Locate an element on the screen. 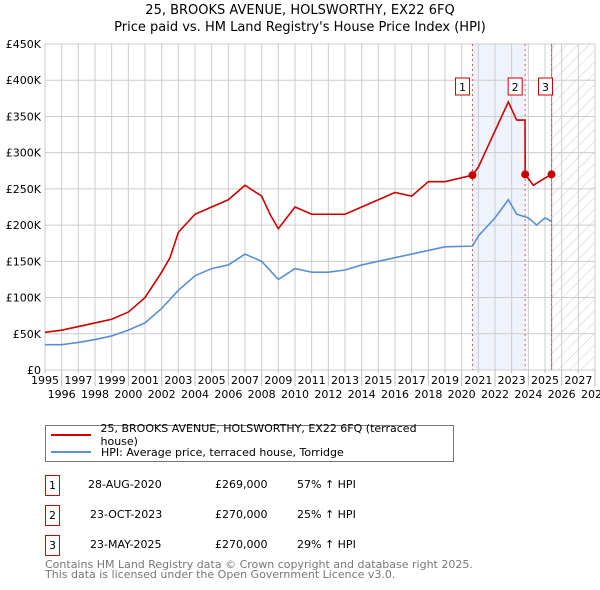 The width and height of the screenshot is (600, 590). x-tick-label: 2026 is located at coordinates (562, 394).